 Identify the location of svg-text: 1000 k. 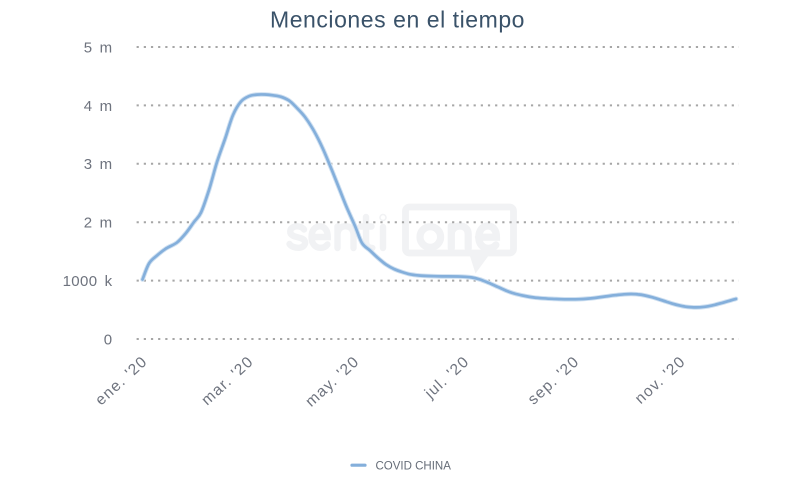
(88, 281).